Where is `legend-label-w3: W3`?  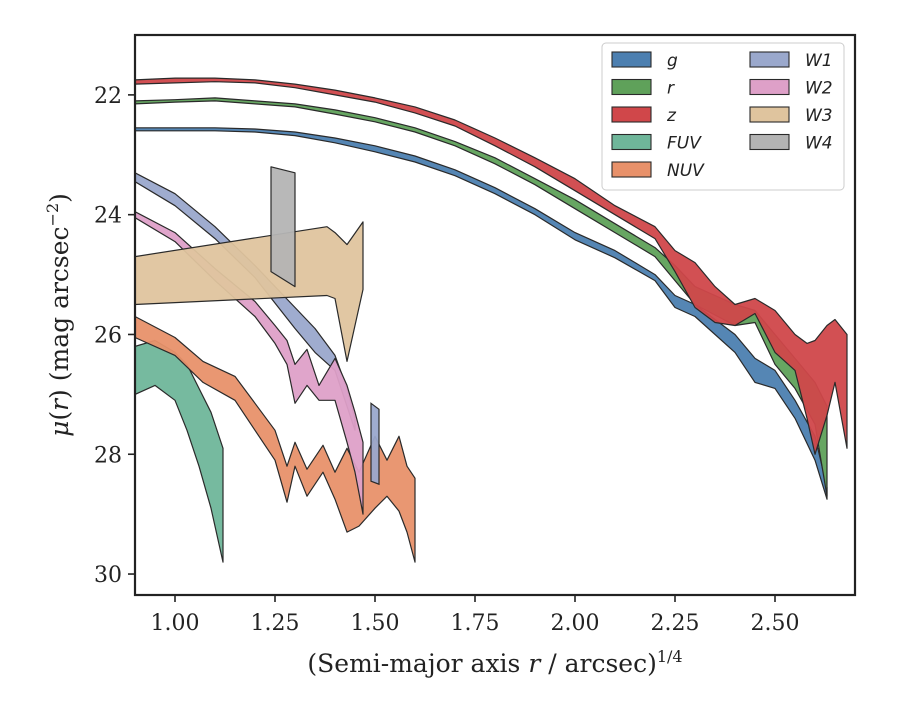 legend-label-w3: W3 is located at coordinates (819, 116).